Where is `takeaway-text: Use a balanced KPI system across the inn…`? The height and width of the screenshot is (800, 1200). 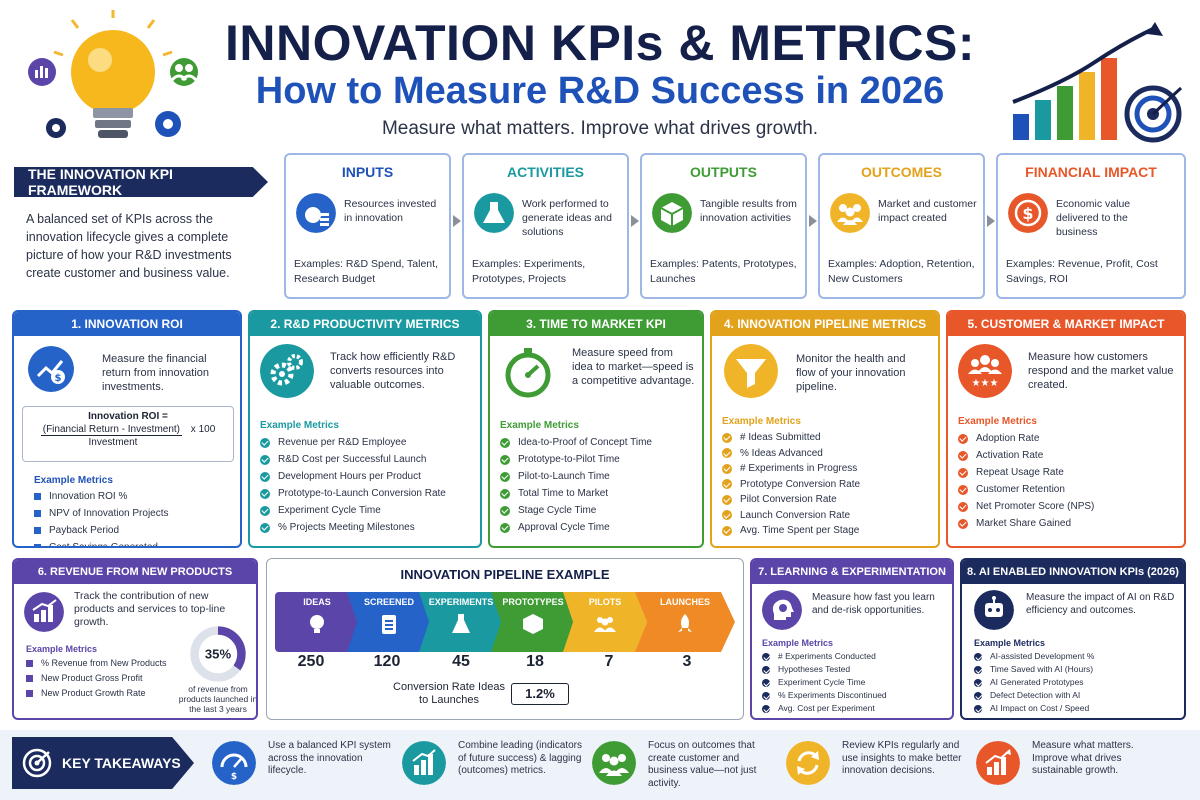
takeaway-text: Use a balanced KPI system across the inn… is located at coordinates (329, 758).